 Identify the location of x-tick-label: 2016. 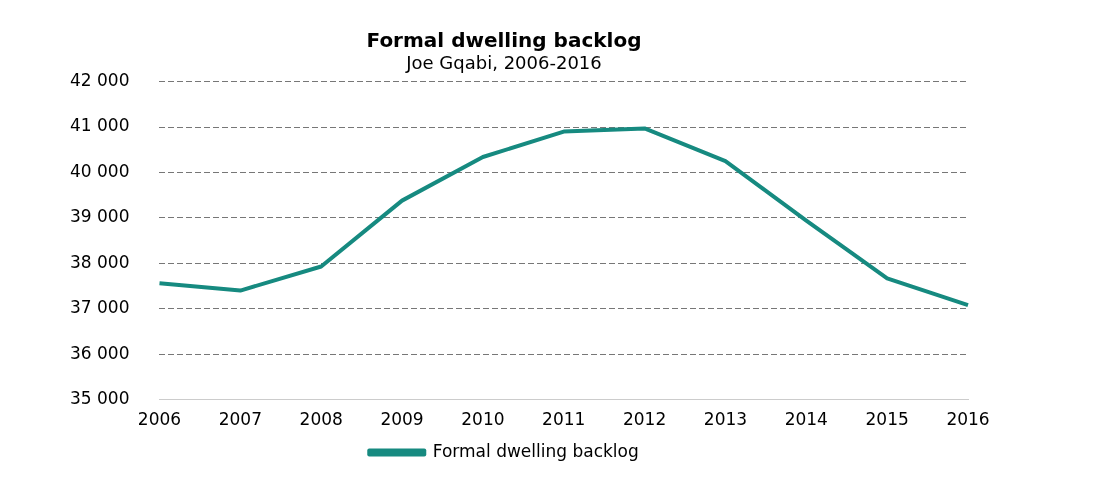
(968, 419).